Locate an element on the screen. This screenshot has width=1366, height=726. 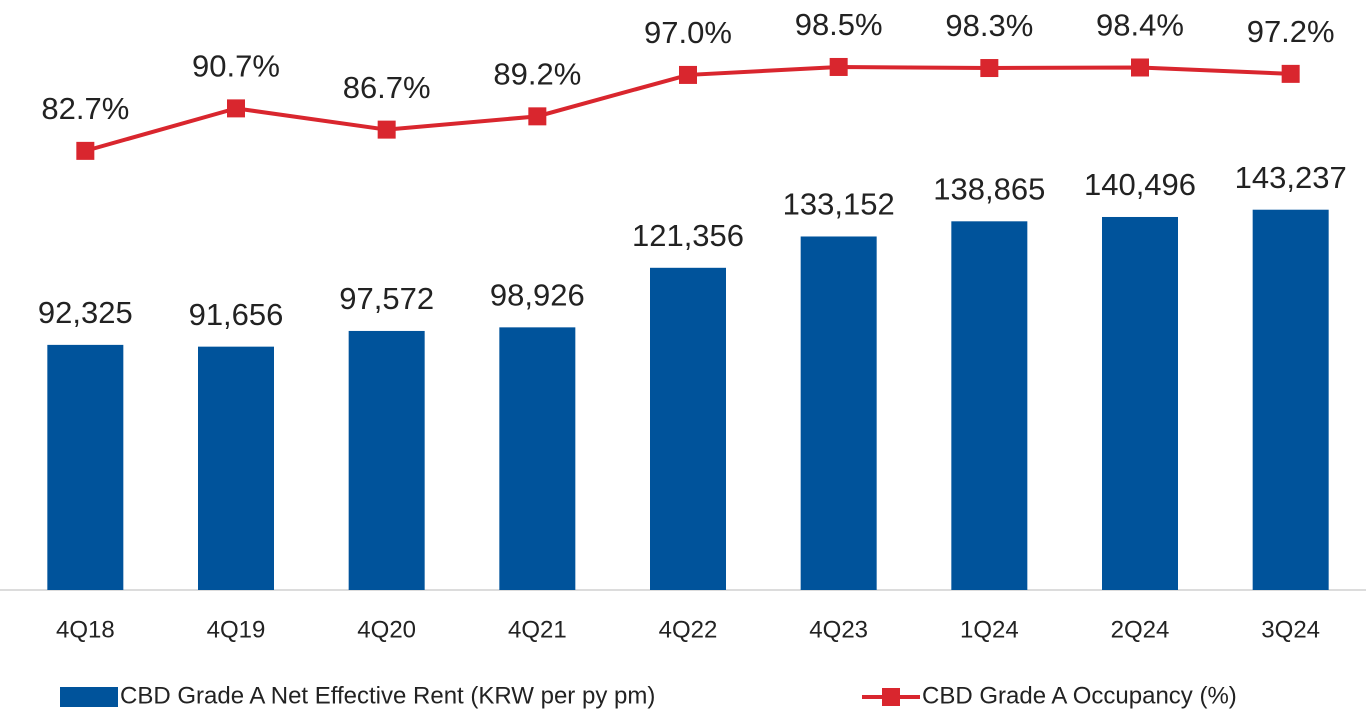
value-label: 98.4% is located at coordinates (1140, 25).